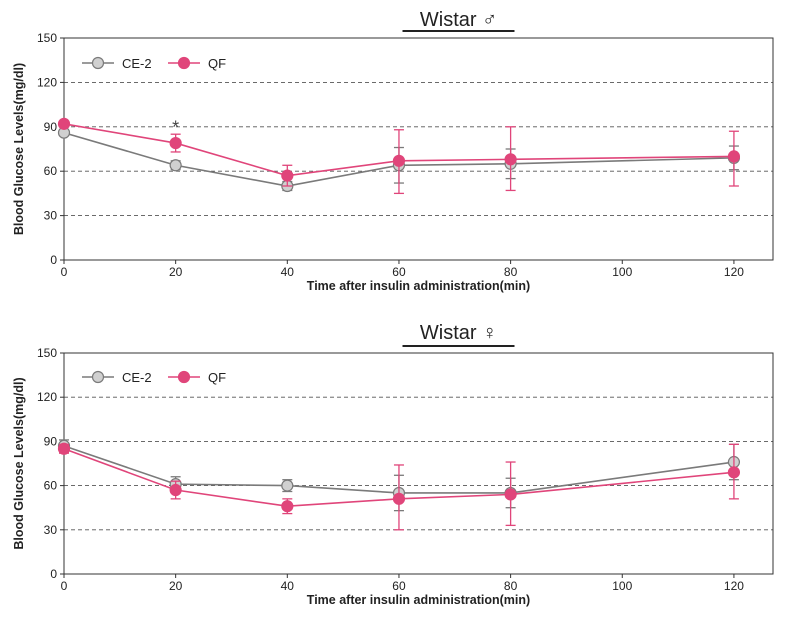 The image size is (800, 623). What do you see at coordinates (458, 20) in the screenshot?
I see `chart-title: Wistar ♂` at bounding box center [458, 20].